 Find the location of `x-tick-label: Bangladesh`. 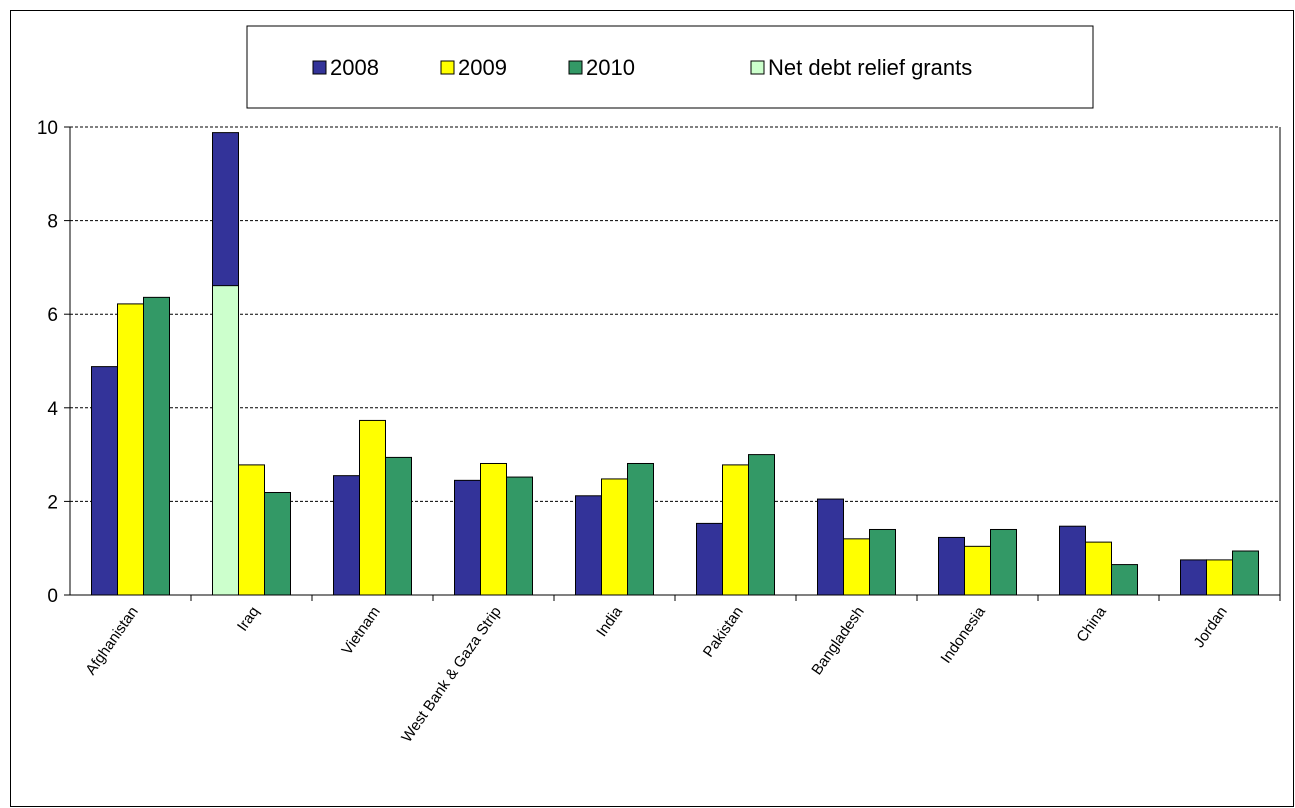

x-tick-label: Bangladesh is located at coordinates (837, 641).